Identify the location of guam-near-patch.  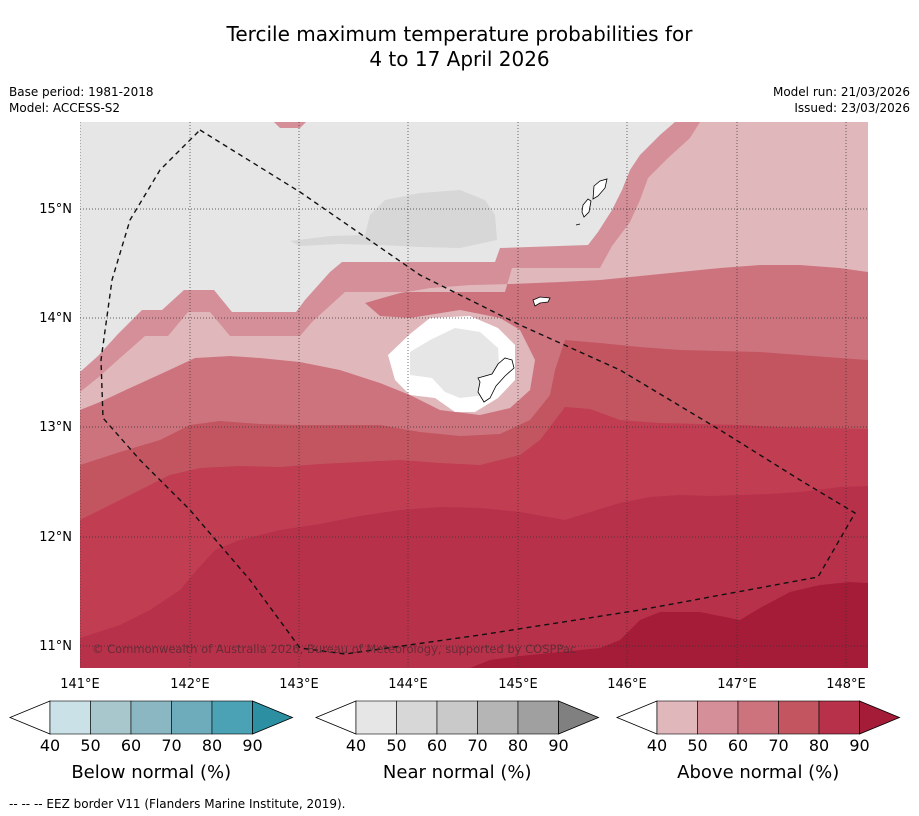
(455, 363).